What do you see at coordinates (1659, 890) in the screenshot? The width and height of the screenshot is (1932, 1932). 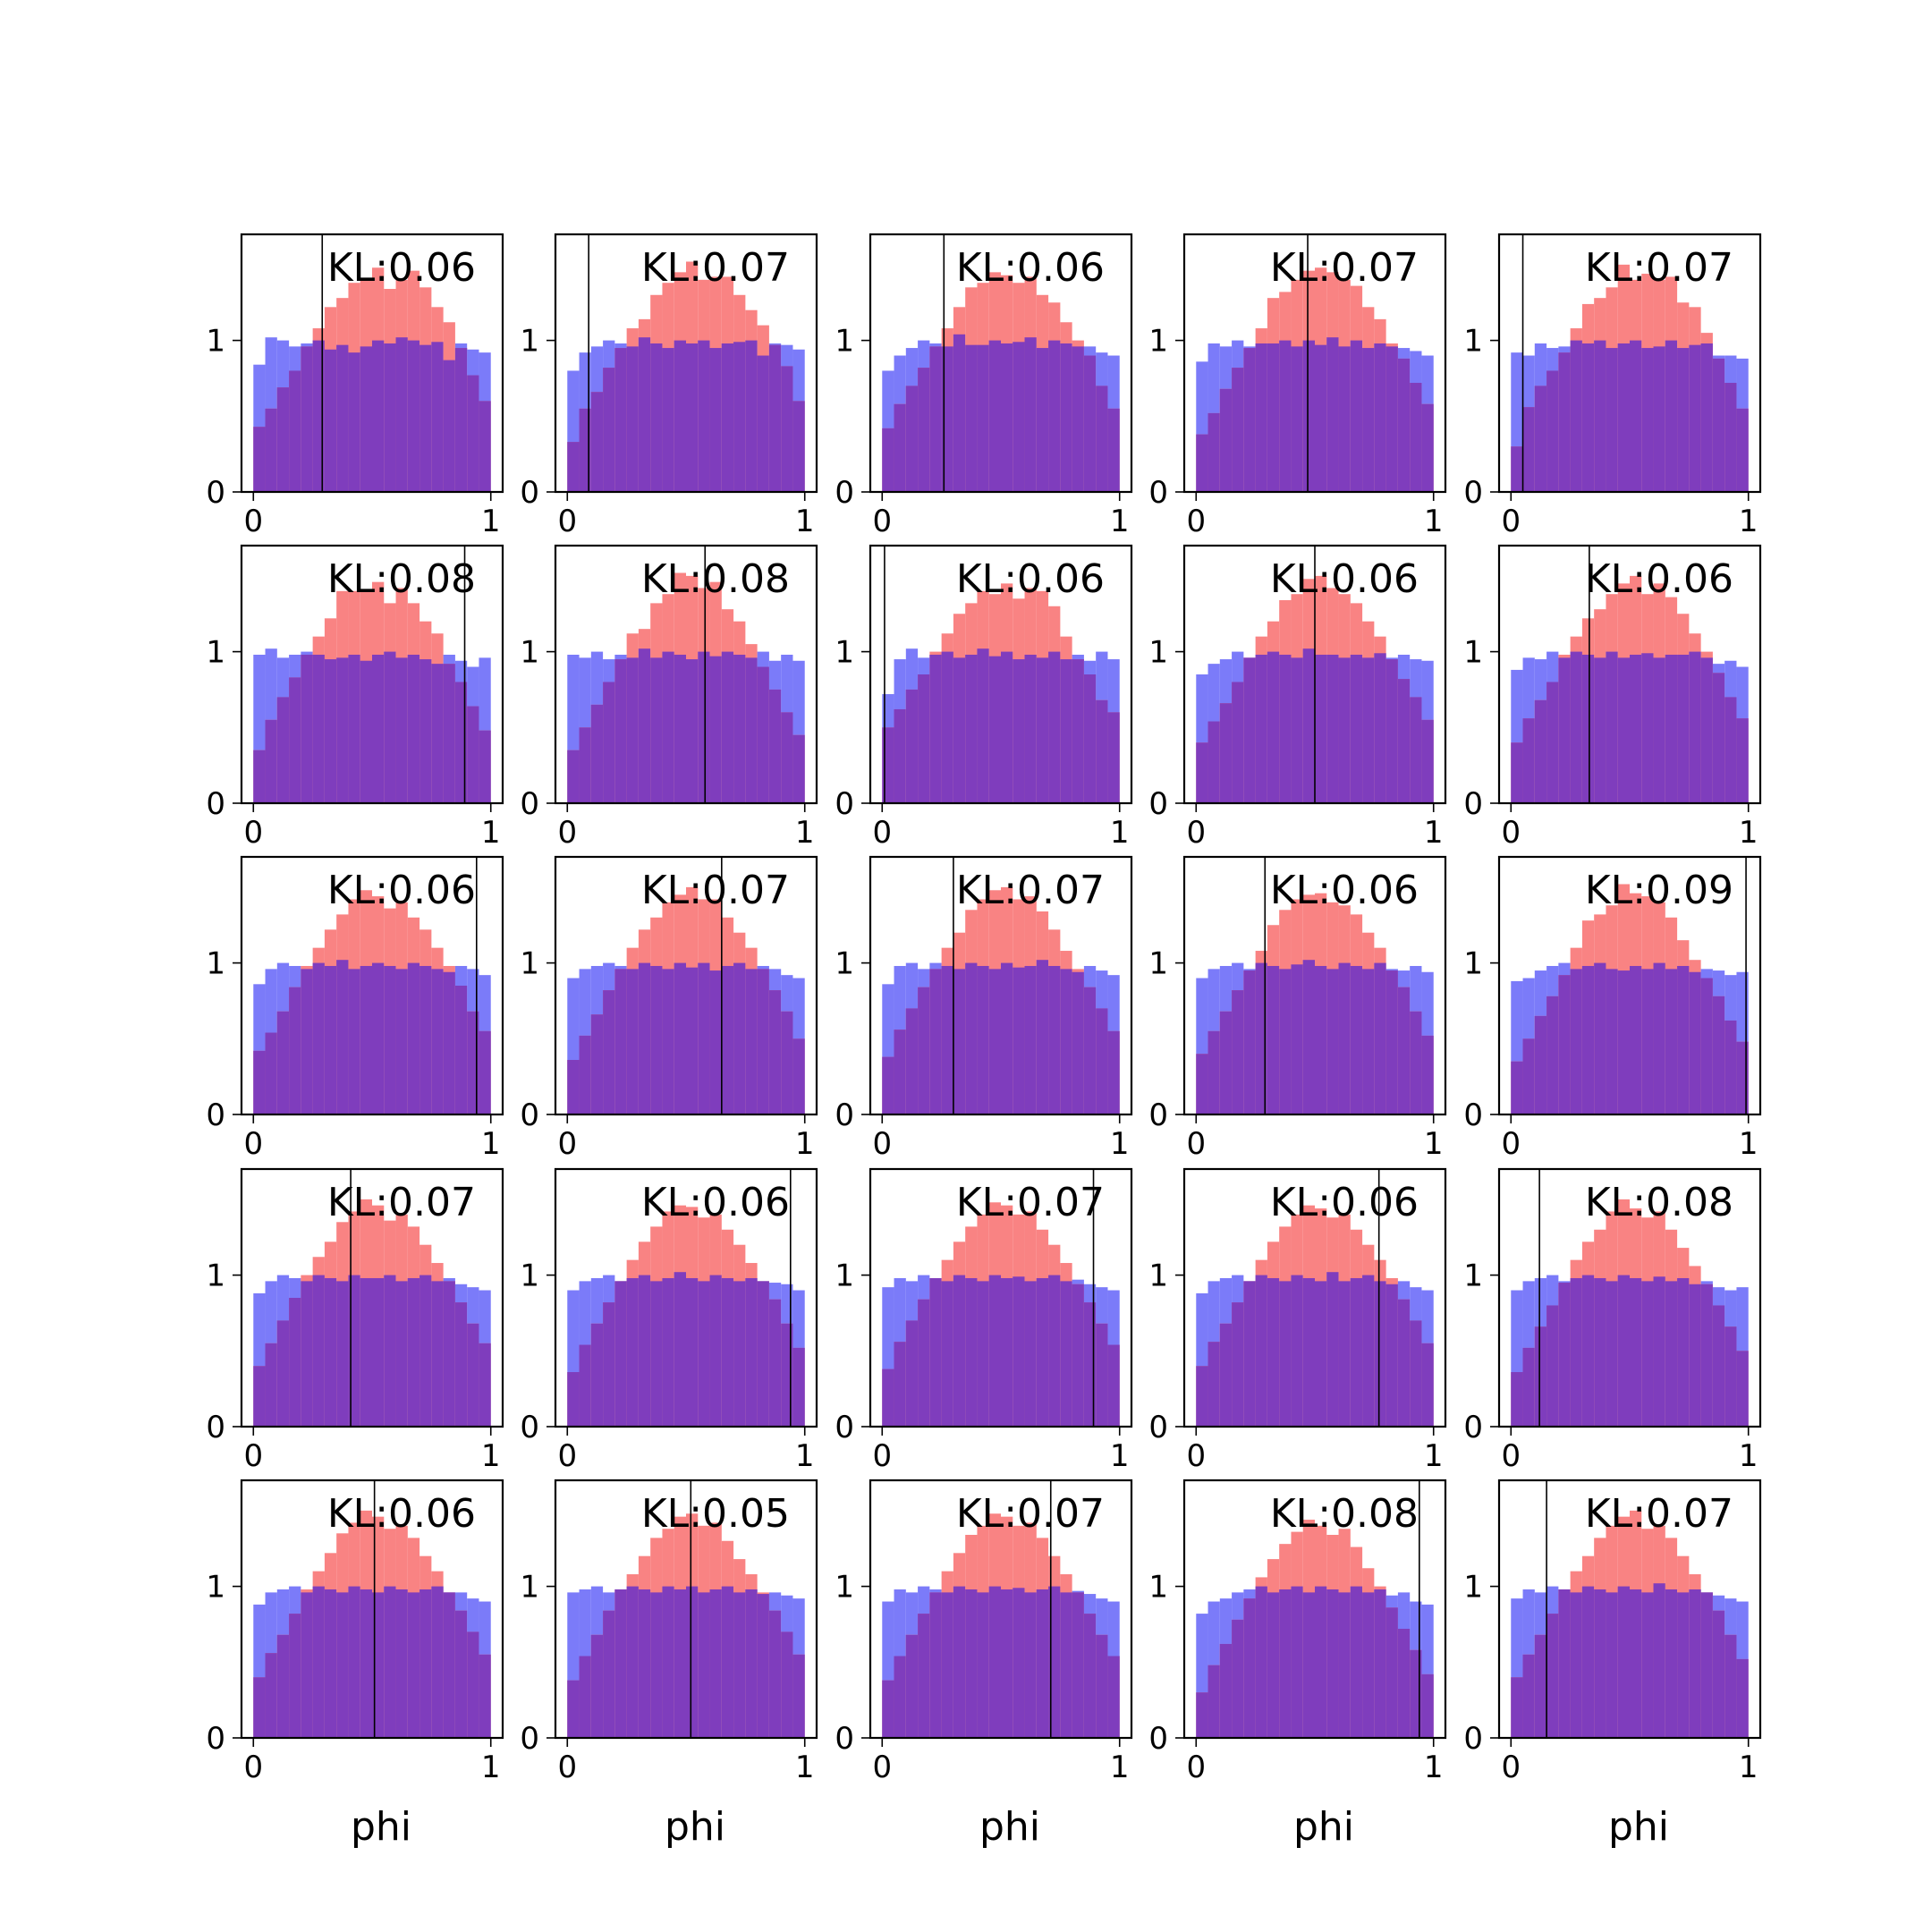 I see `kl-label: KL:0.09` at bounding box center [1659, 890].